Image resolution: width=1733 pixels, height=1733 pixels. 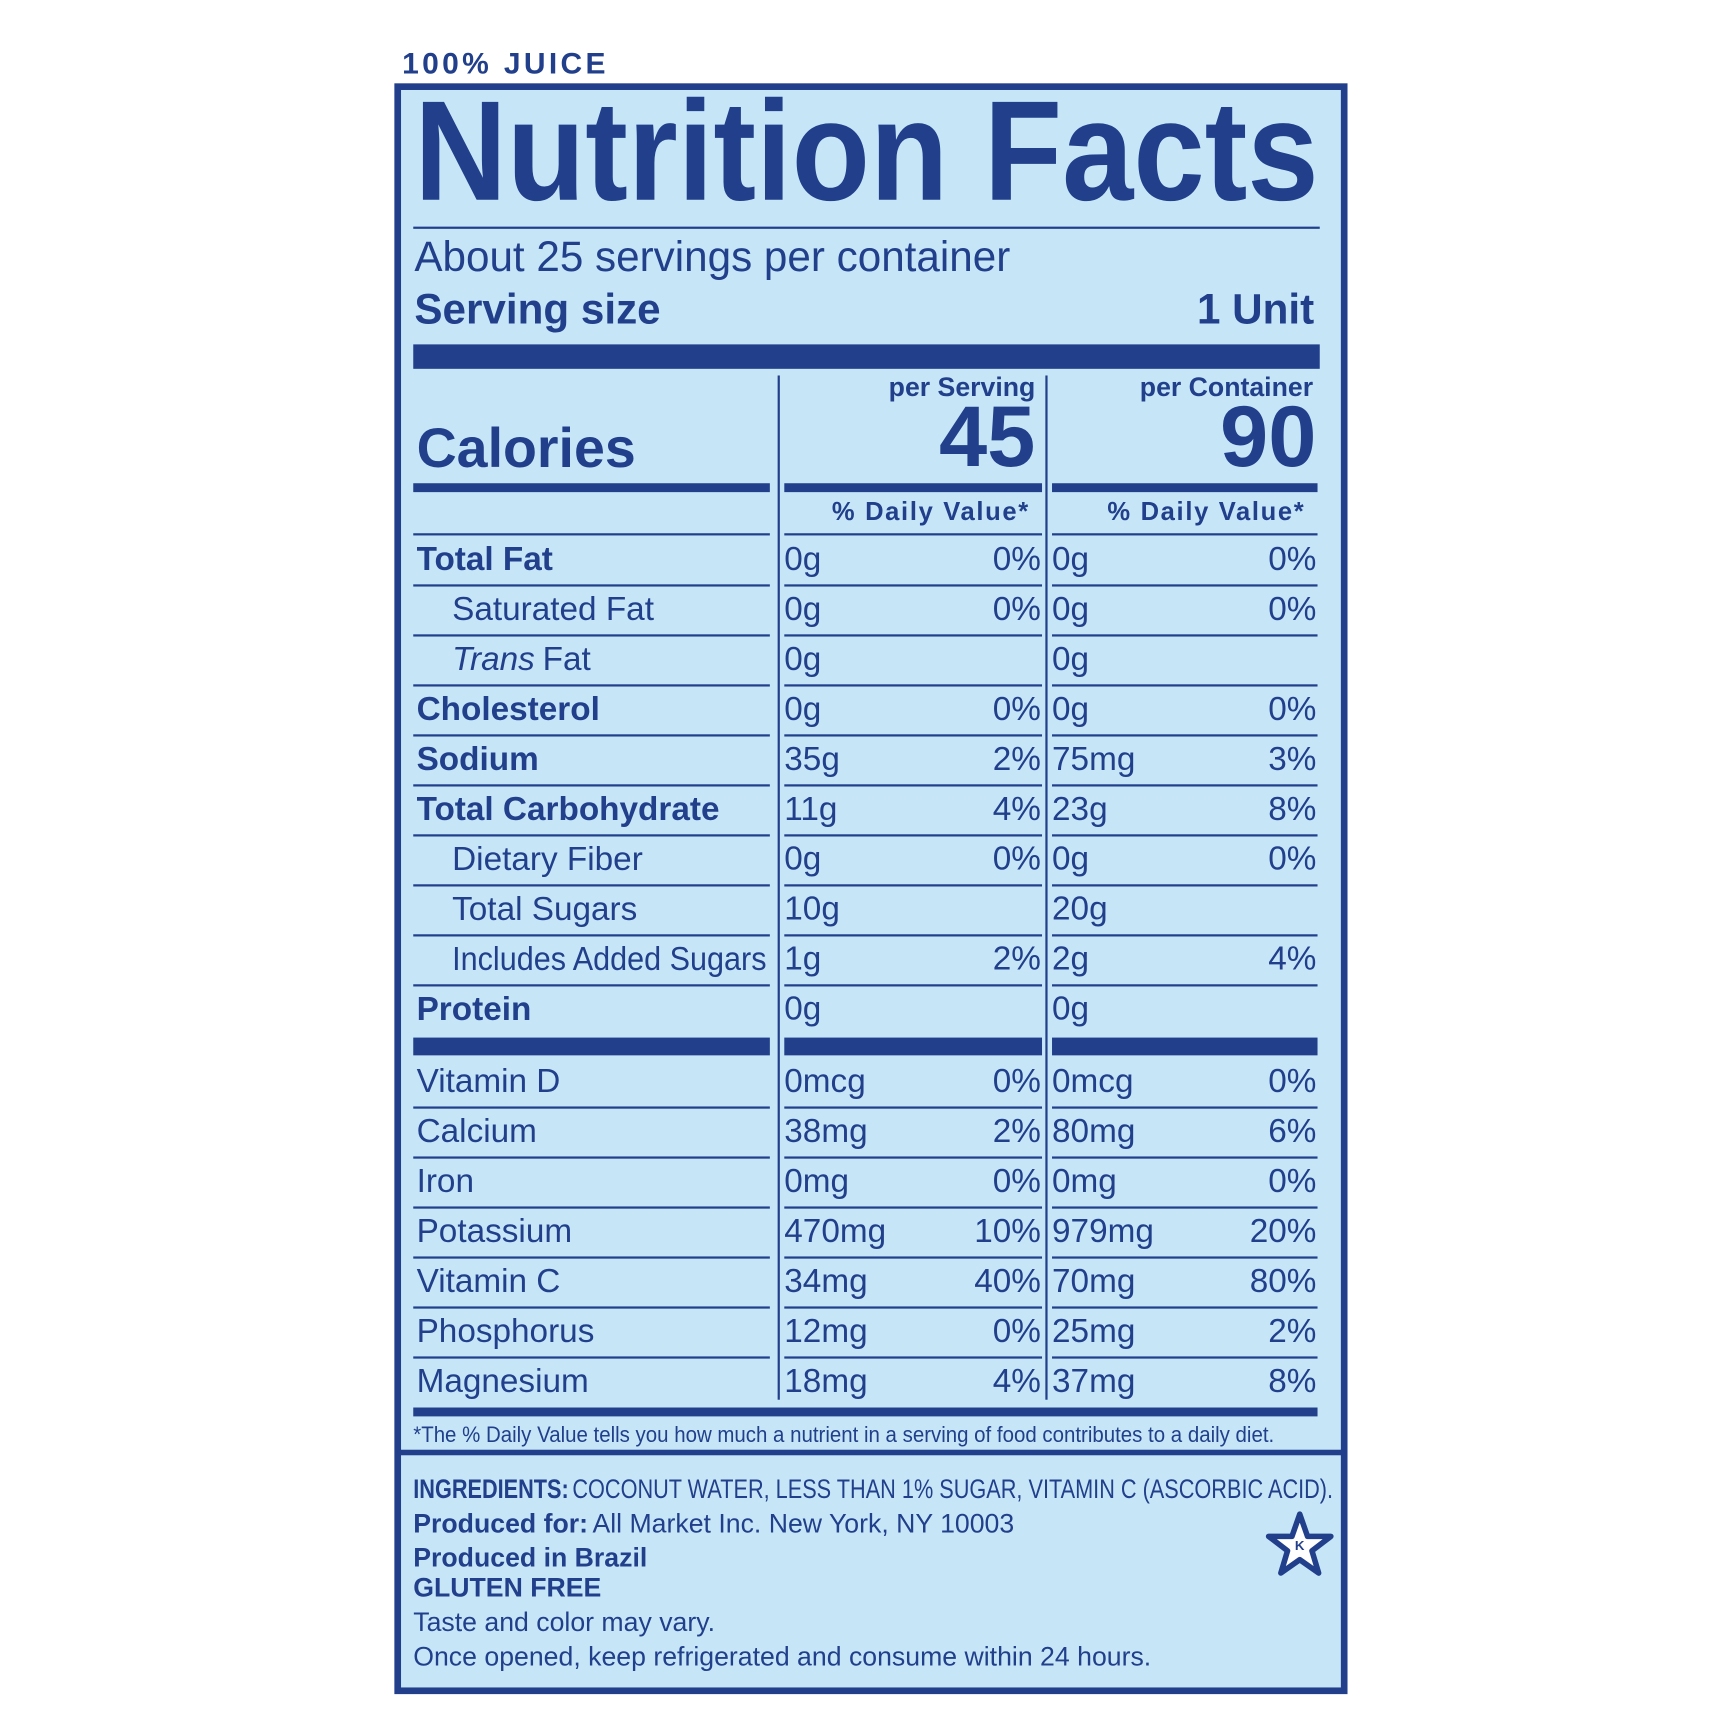 I want to click on nutrient-name: Iron, so click(x=445, y=1181).